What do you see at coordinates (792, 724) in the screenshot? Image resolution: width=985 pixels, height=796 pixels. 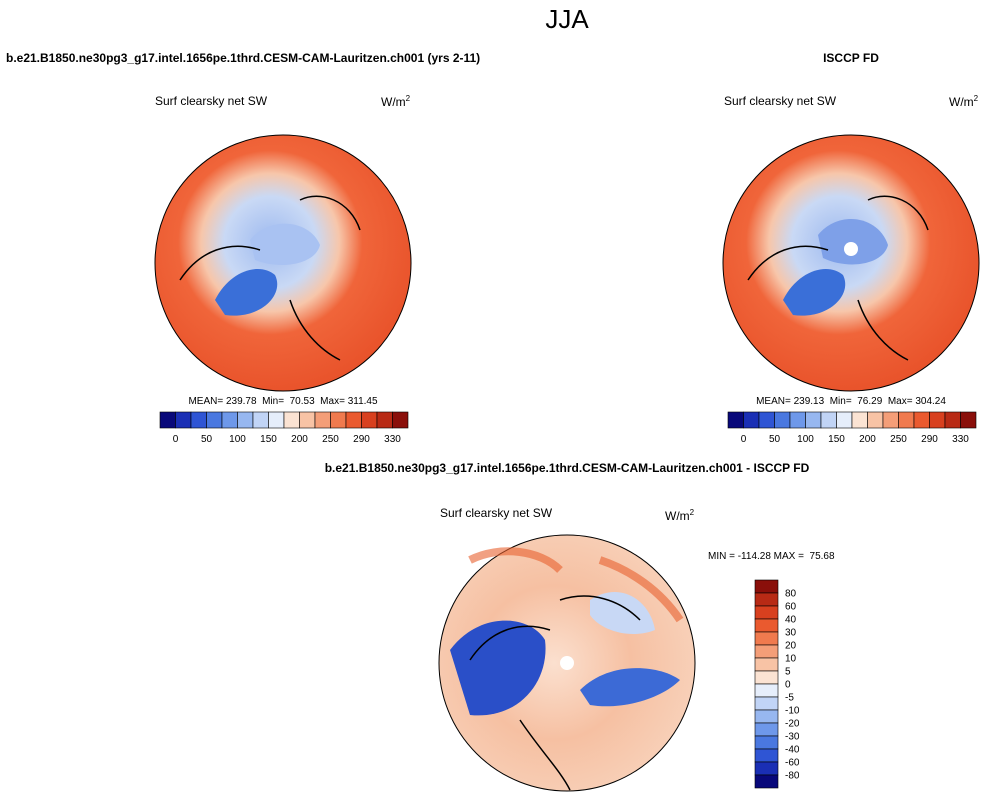 I see `colorbar-label: -20` at bounding box center [792, 724].